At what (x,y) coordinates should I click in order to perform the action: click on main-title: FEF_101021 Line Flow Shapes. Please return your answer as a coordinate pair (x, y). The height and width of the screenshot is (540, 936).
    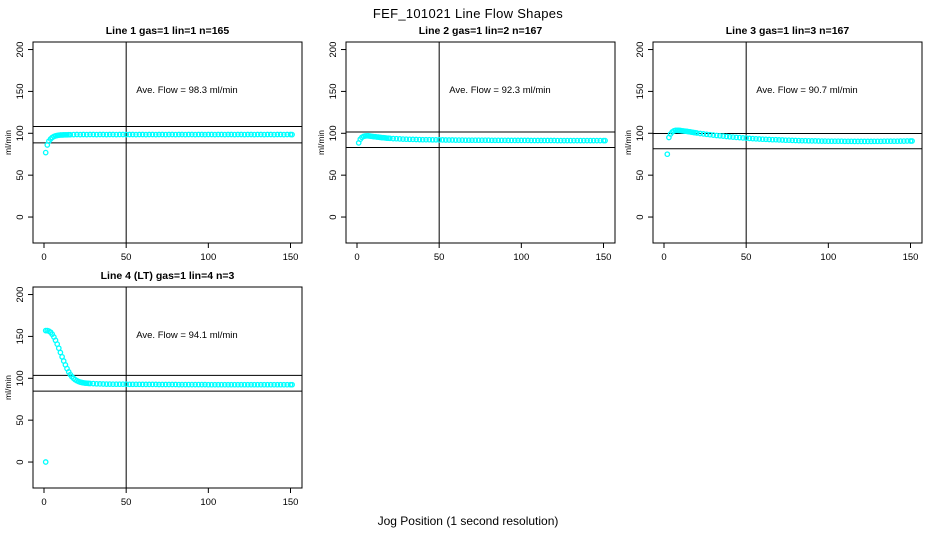
    Looking at the image, I should click on (468, 13).